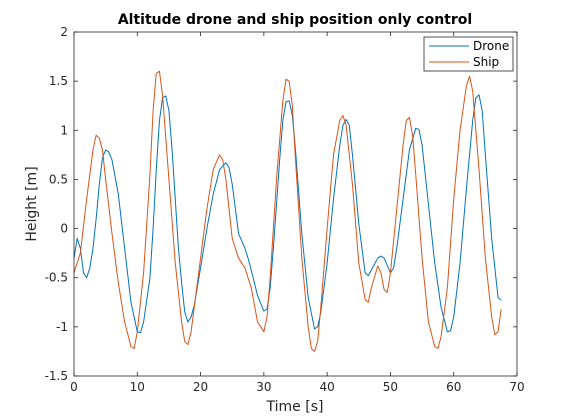 This screenshot has width=570, height=420. Describe the element at coordinates (453, 387) in the screenshot. I see `x-tick-label: 60` at that location.